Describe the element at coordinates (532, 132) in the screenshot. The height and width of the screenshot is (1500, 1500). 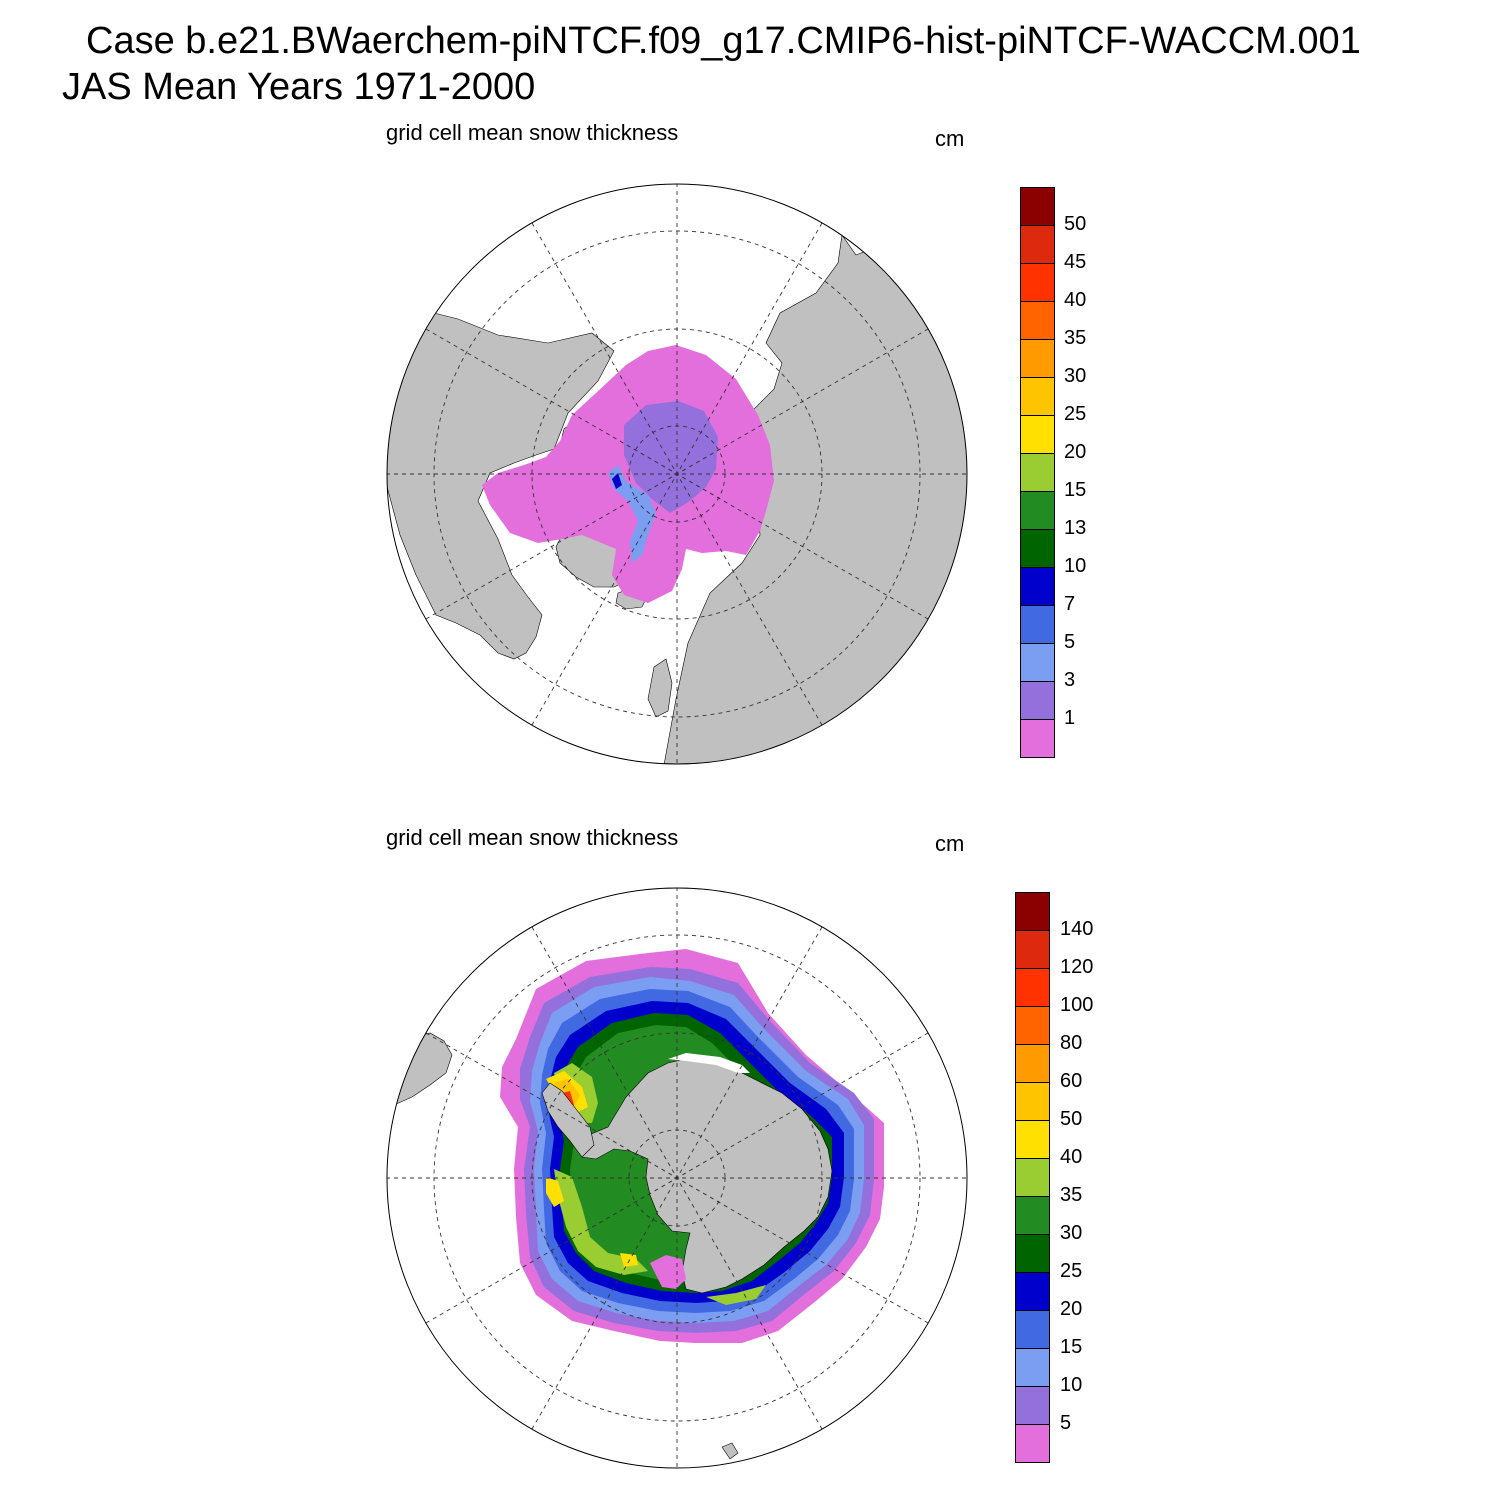
I see `panel-title-north: grid cell mean snow thickness` at that location.